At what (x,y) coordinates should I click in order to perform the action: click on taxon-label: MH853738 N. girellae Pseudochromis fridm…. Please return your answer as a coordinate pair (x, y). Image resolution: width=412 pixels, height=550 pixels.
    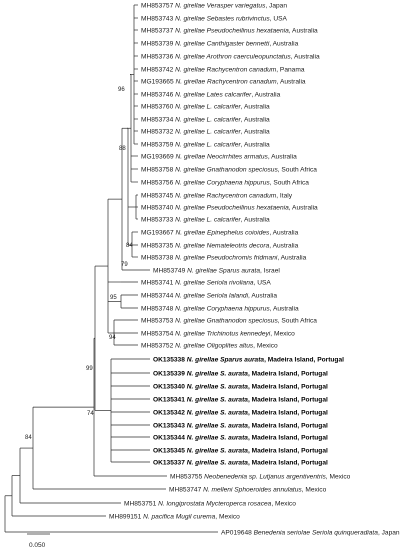
    Looking at the image, I should click on (224, 257).